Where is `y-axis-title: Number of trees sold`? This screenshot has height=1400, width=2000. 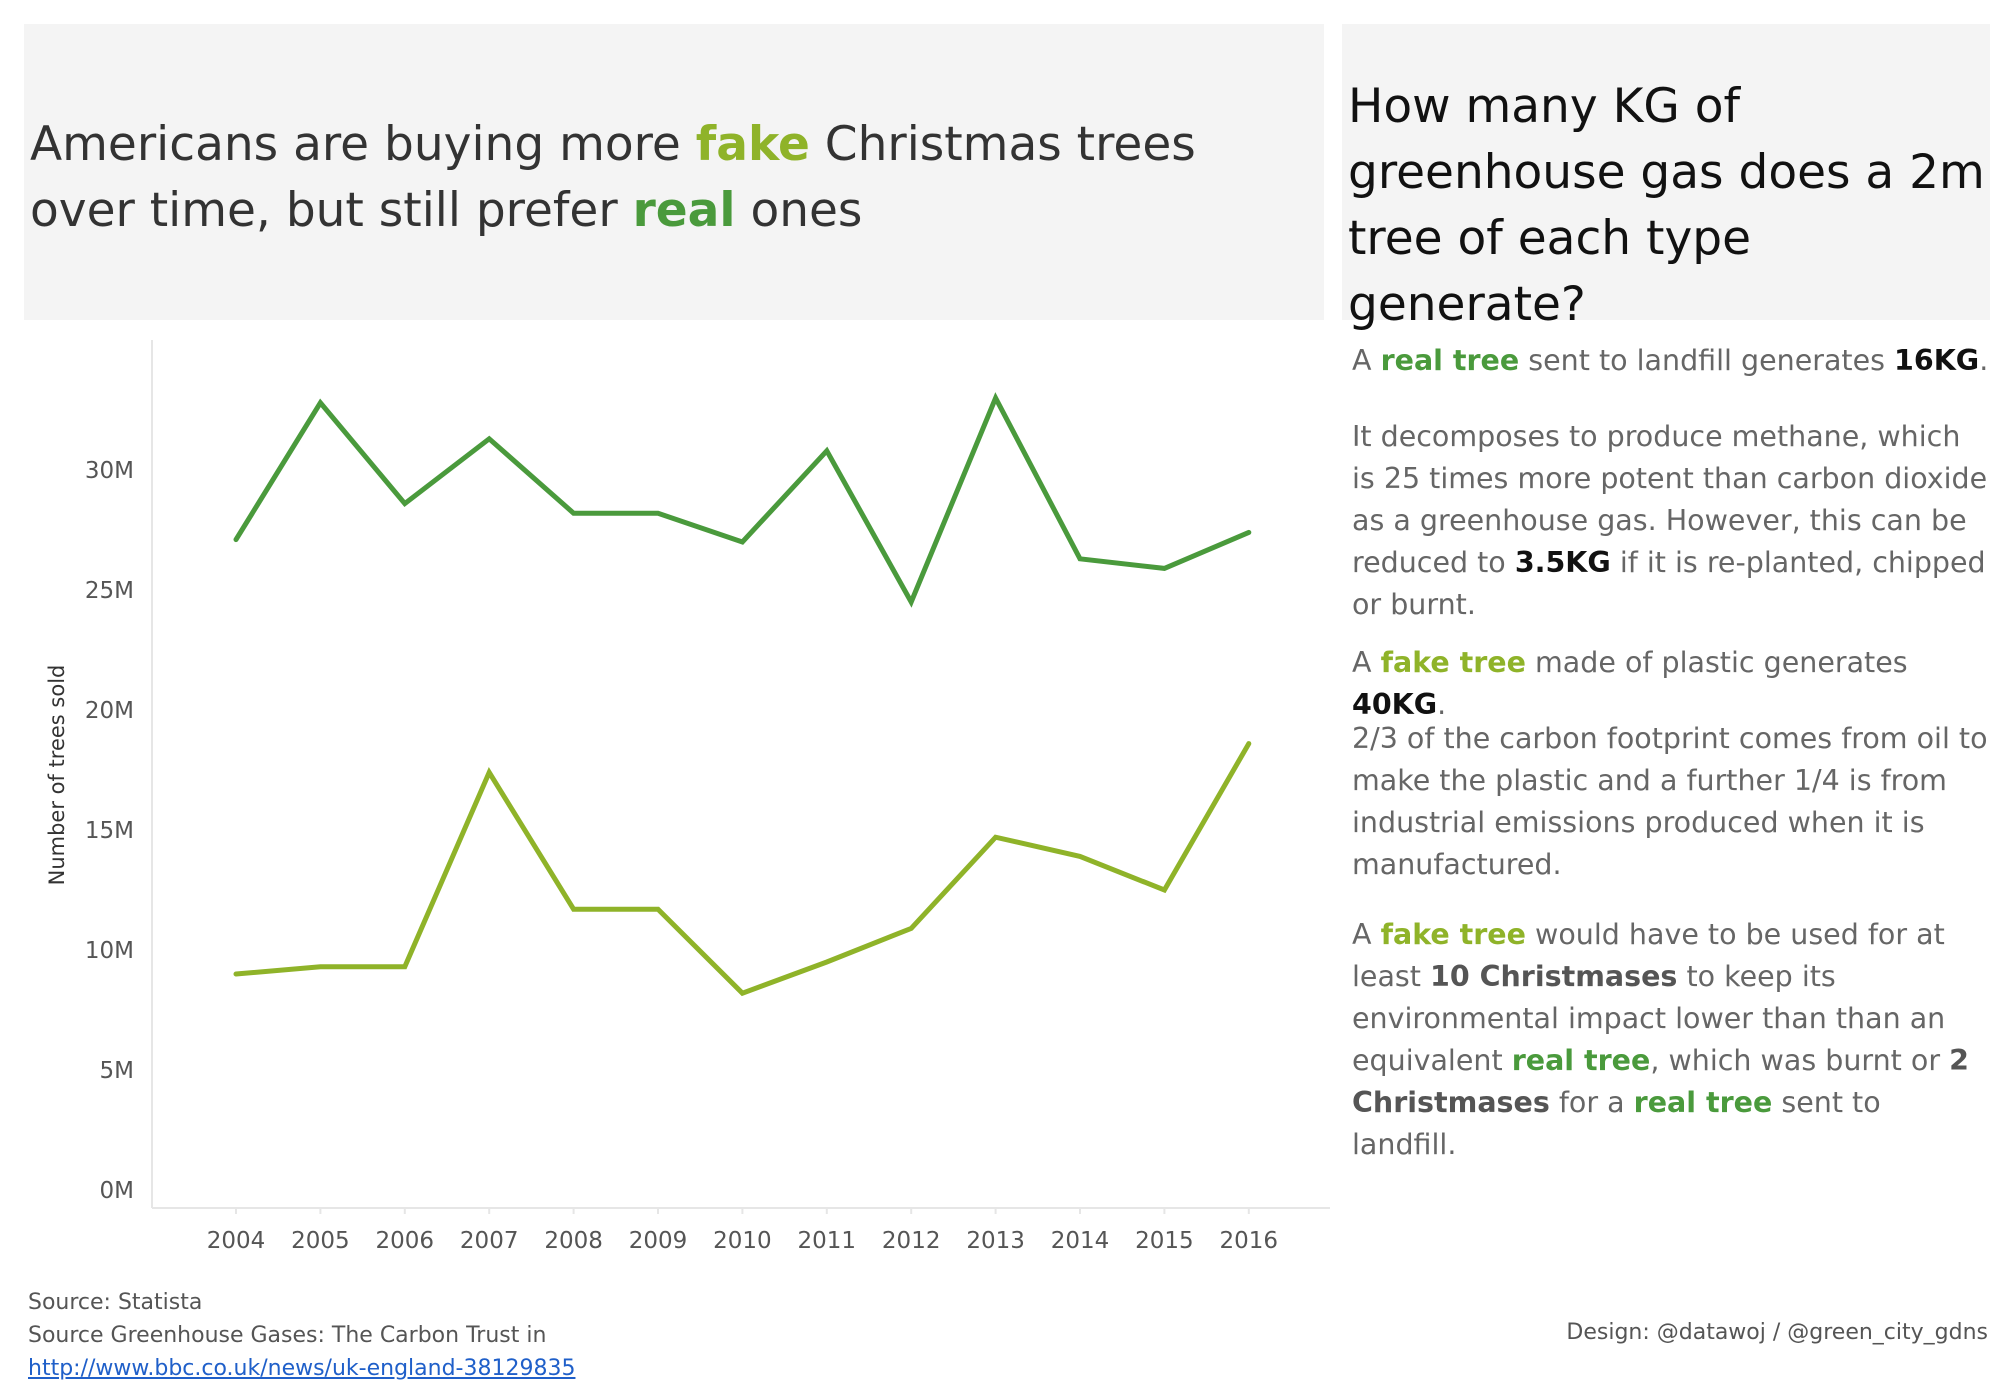
y-axis-title: Number of trees sold is located at coordinates (57, 775).